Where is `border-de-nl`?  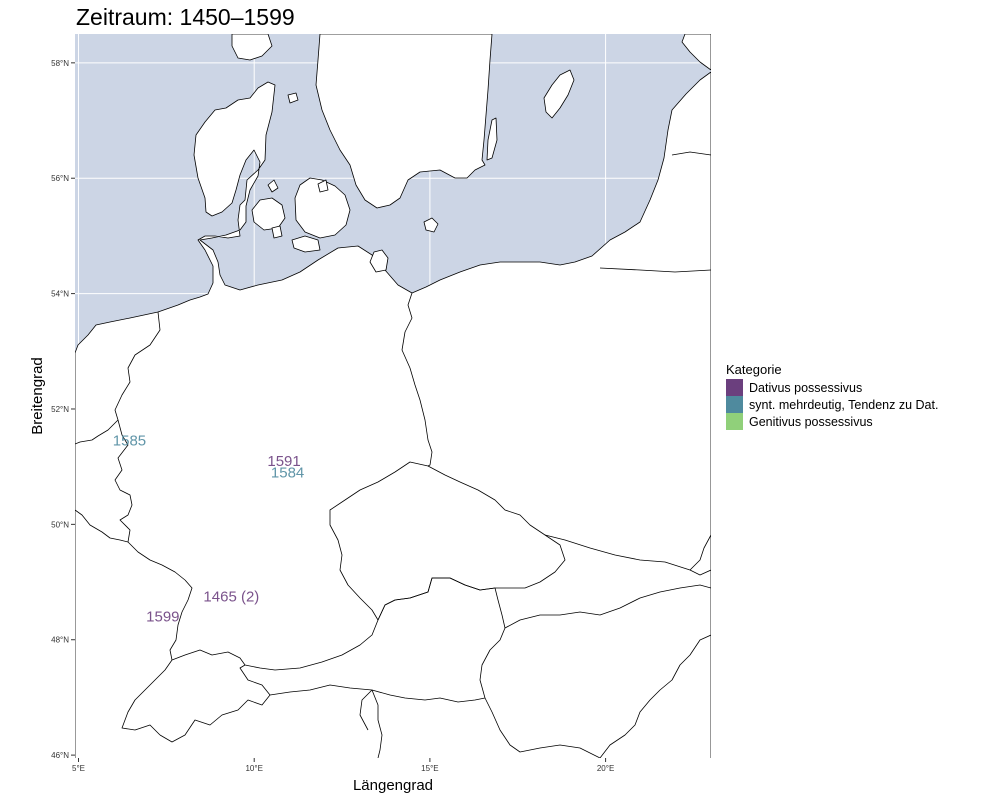
border-de-nl is located at coordinates (118, 378).